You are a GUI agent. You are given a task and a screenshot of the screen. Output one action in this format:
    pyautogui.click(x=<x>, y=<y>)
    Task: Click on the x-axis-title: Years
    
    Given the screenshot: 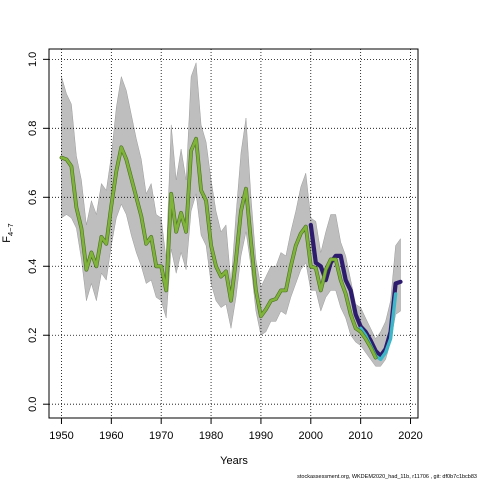 What is the action you would take?
    pyautogui.click(x=234, y=461)
    